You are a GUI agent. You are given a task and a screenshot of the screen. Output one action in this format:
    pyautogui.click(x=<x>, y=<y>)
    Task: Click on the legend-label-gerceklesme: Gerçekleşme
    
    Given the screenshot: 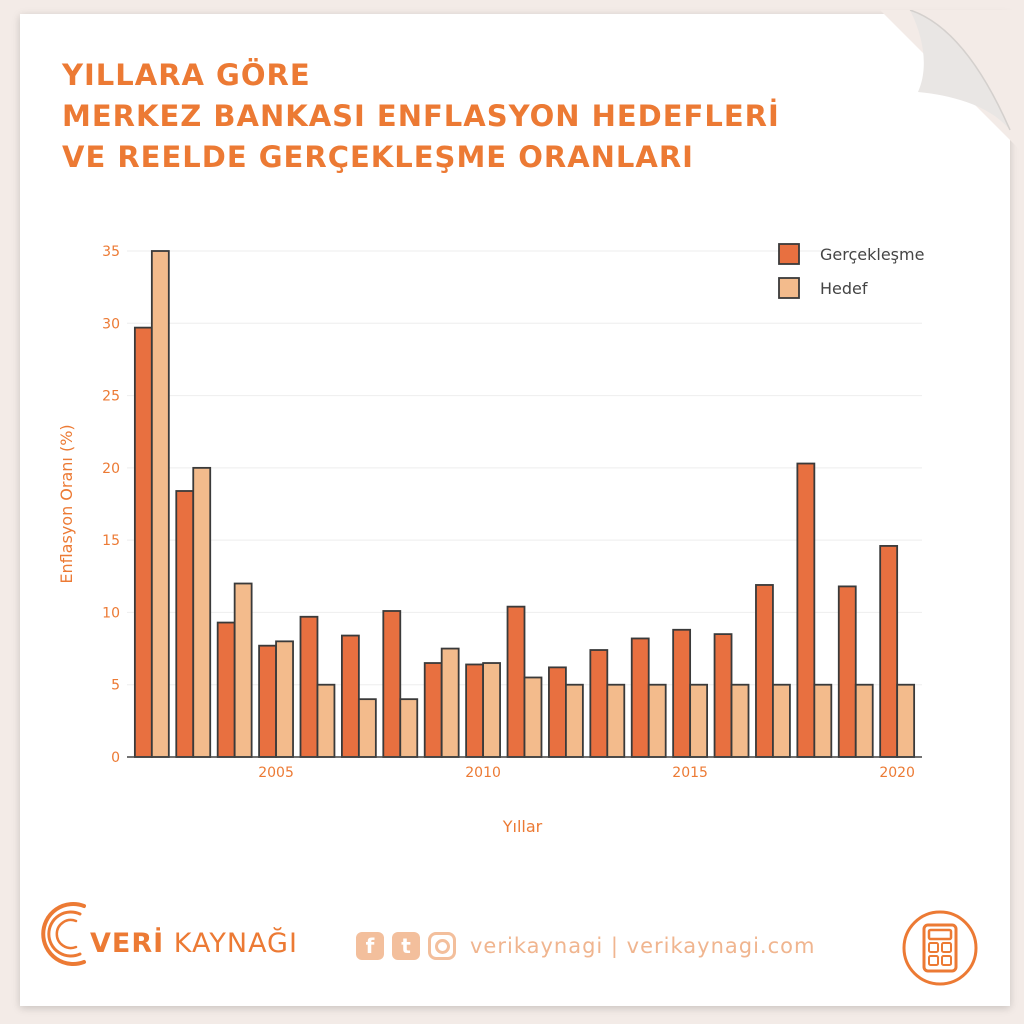 What is the action you would take?
    pyautogui.click(x=872, y=254)
    